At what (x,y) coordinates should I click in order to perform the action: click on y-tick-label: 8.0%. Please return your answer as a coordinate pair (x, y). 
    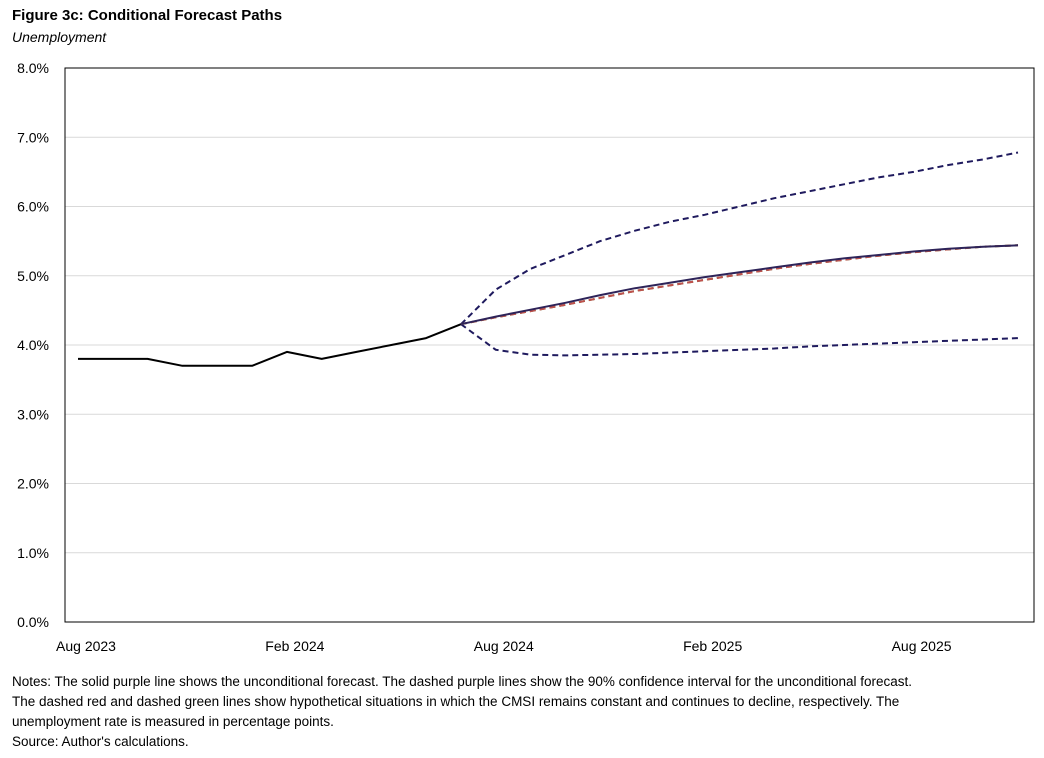
    Looking at the image, I should click on (33, 68).